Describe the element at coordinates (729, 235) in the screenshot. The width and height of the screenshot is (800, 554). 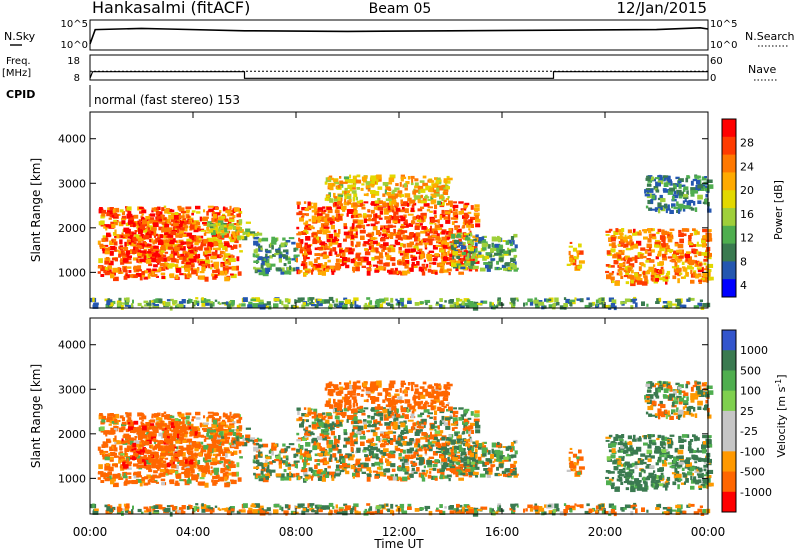
I see `power-colorbar-swatch` at that location.